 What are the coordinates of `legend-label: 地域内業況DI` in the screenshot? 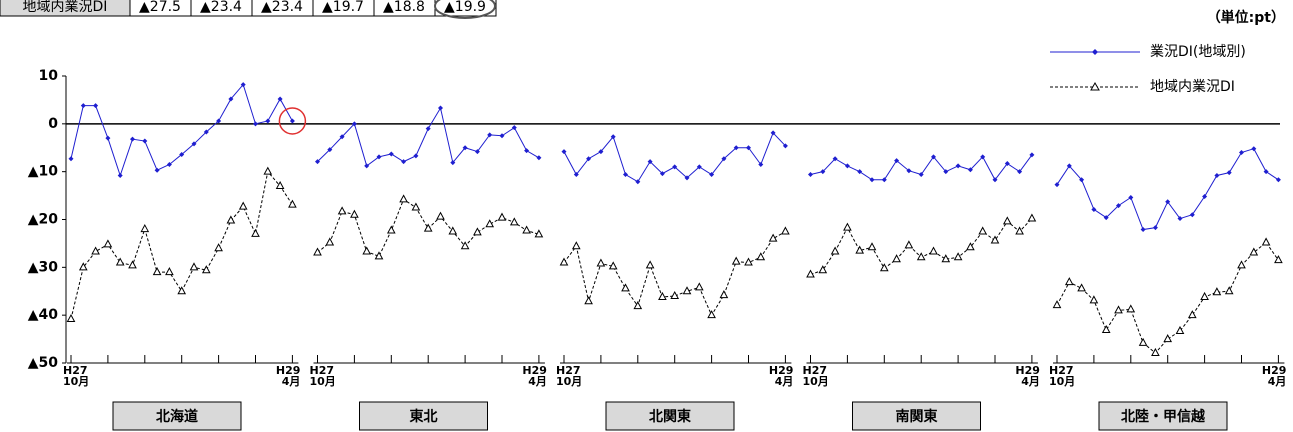 It's located at (1192, 87).